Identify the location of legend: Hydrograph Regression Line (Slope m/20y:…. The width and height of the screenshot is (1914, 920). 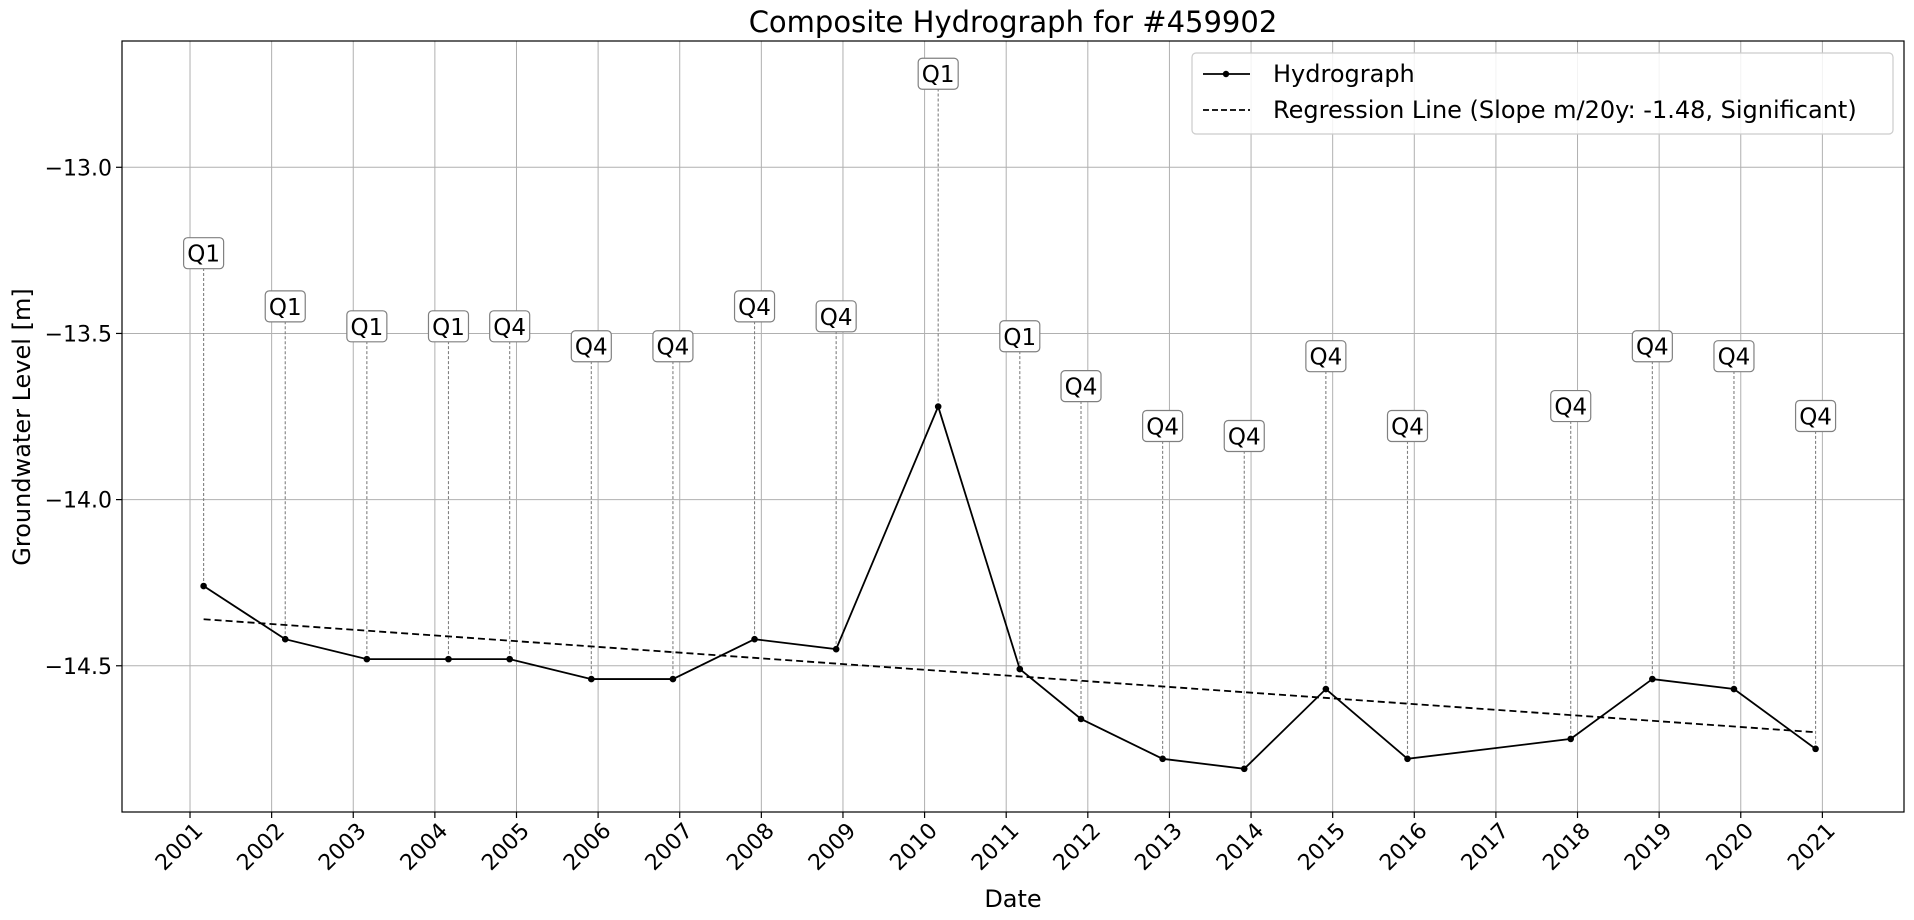
(1542, 93).